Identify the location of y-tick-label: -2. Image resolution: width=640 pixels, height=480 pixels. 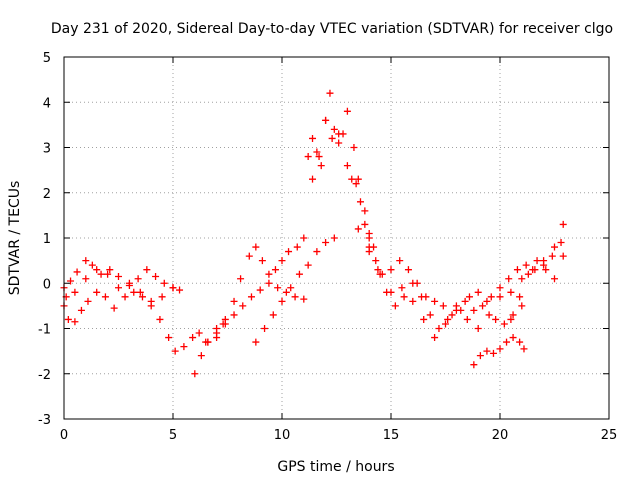
(44, 375).